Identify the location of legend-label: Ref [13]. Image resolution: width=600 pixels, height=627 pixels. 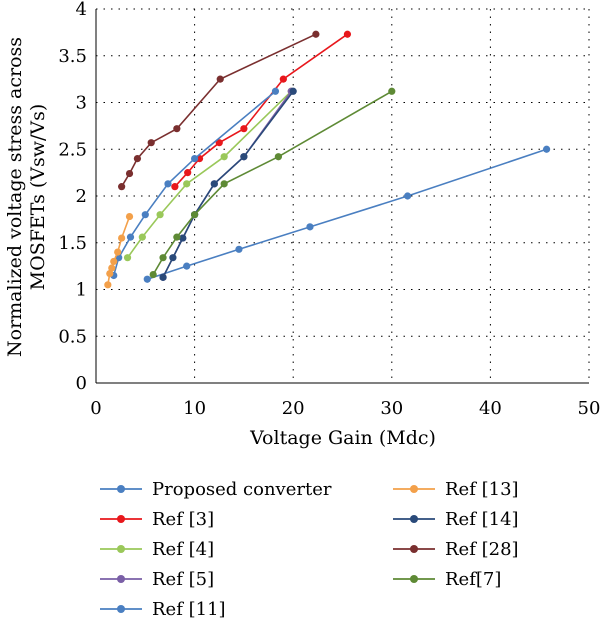
(482, 489).